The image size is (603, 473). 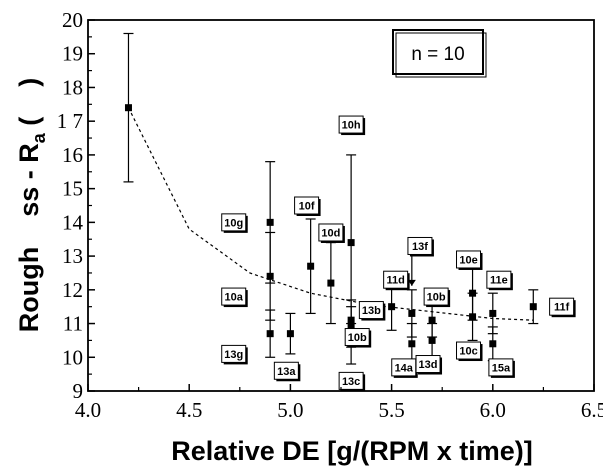 I want to click on point-label-text: 14a, so click(x=404, y=368).